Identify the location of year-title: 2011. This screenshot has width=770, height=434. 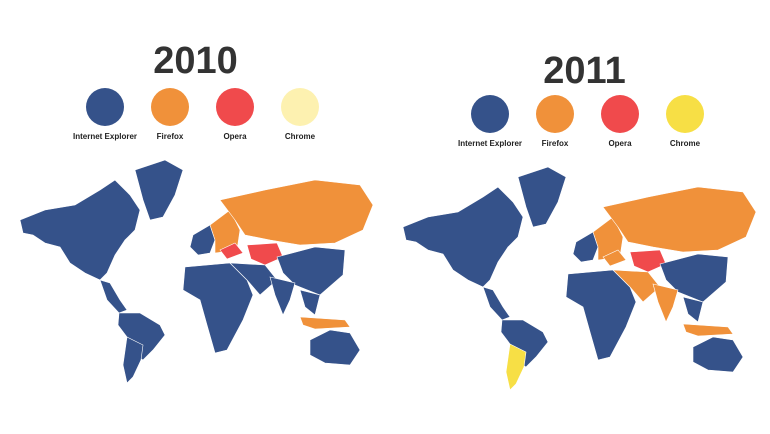
(584, 71).